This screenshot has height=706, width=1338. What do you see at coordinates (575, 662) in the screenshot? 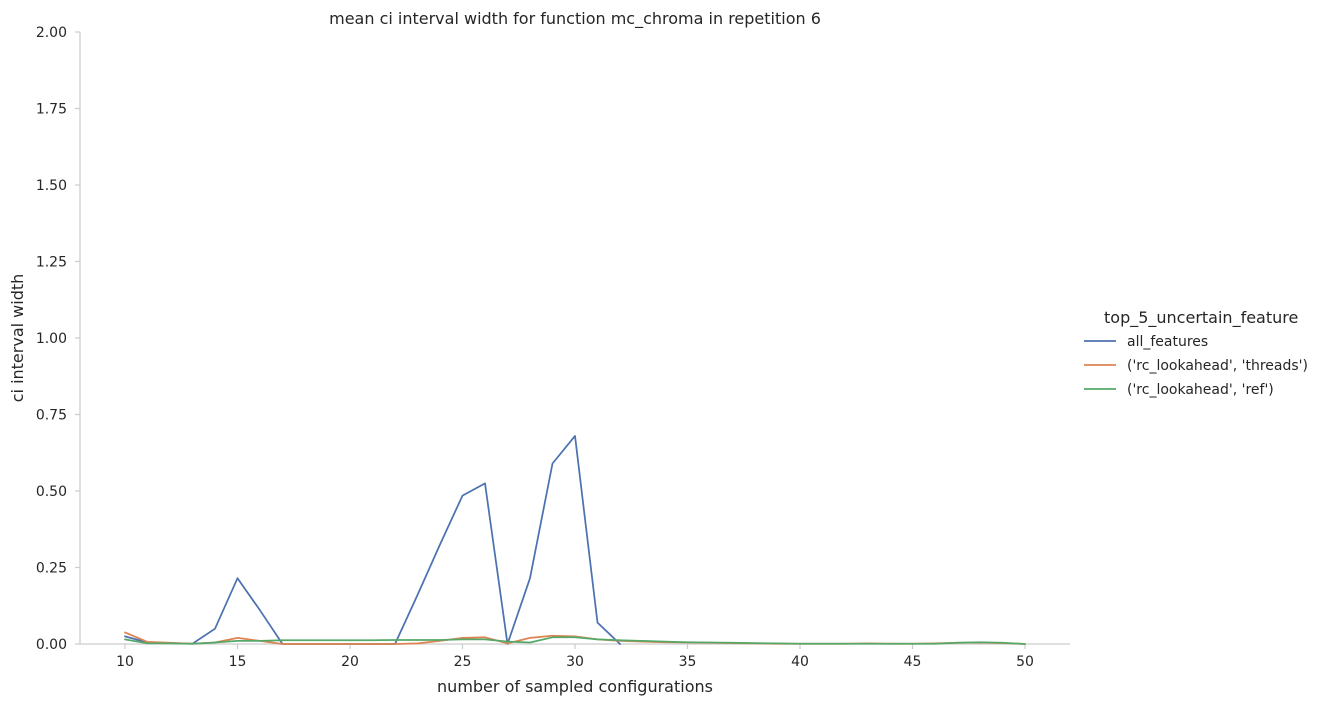
I see `x-tick-label: 30` at bounding box center [575, 662].